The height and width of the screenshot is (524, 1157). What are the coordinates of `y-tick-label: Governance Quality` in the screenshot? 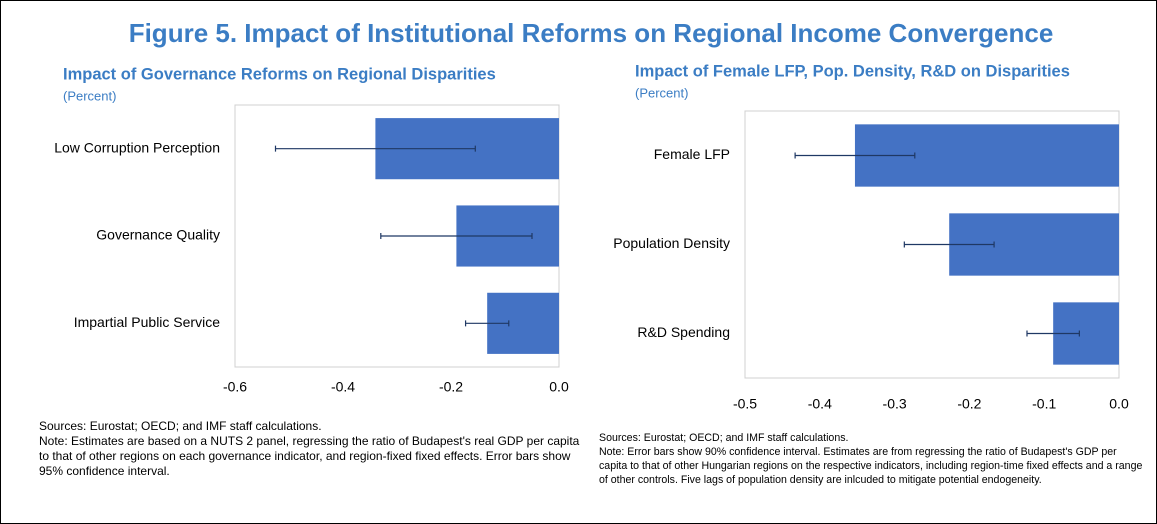 It's located at (158, 235).